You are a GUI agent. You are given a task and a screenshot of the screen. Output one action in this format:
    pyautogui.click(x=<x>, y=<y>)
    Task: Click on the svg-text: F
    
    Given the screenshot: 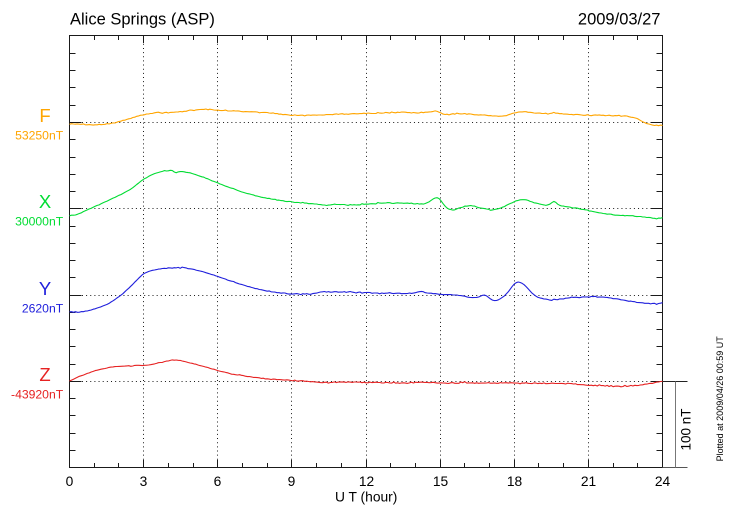 What is the action you would take?
    pyautogui.click(x=44, y=115)
    